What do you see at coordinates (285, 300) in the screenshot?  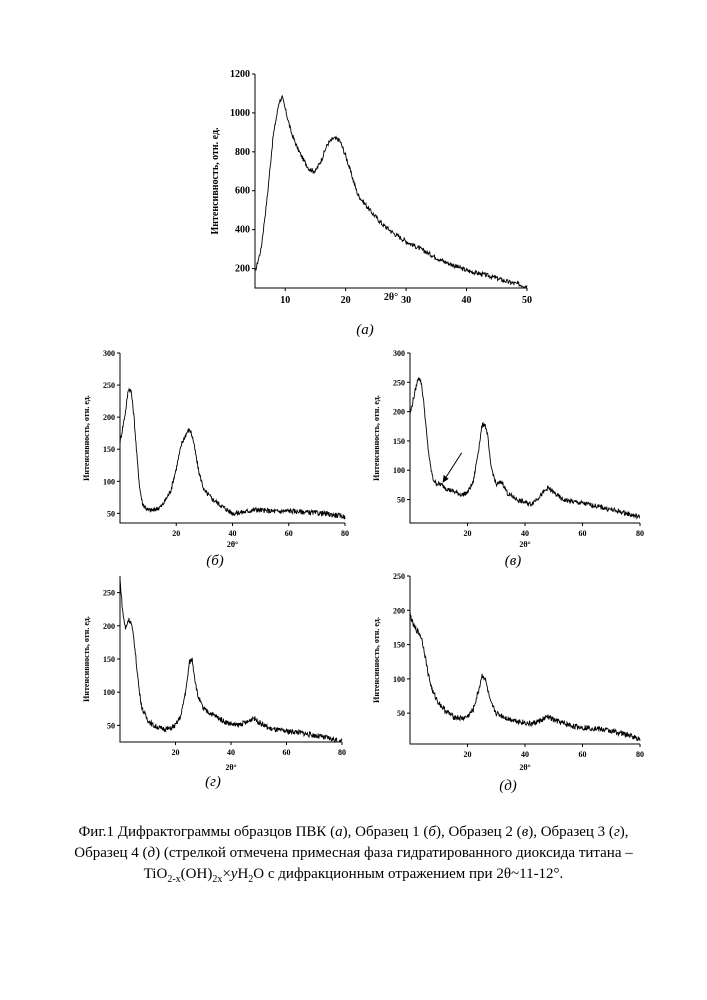 I see `x-tick-label: 10` at bounding box center [285, 300].